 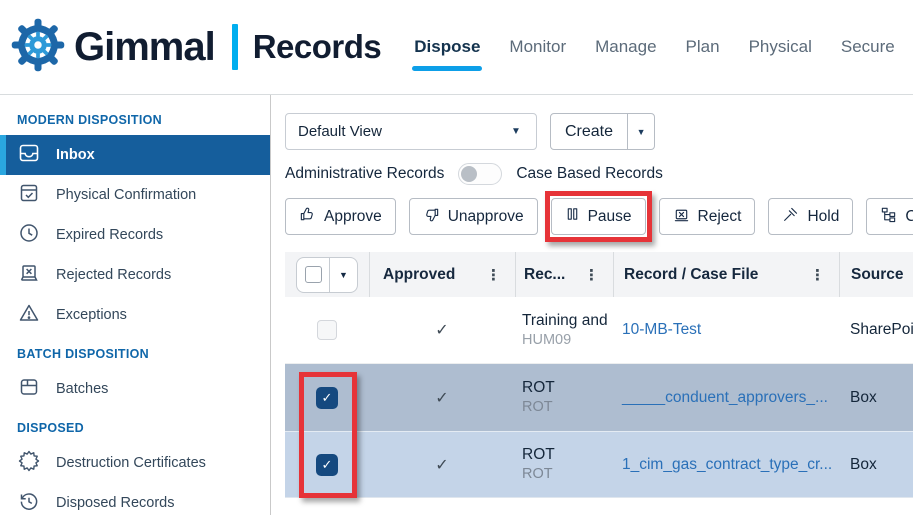 I want to click on sidebar-item-label: Exceptions, so click(x=91, y=315).